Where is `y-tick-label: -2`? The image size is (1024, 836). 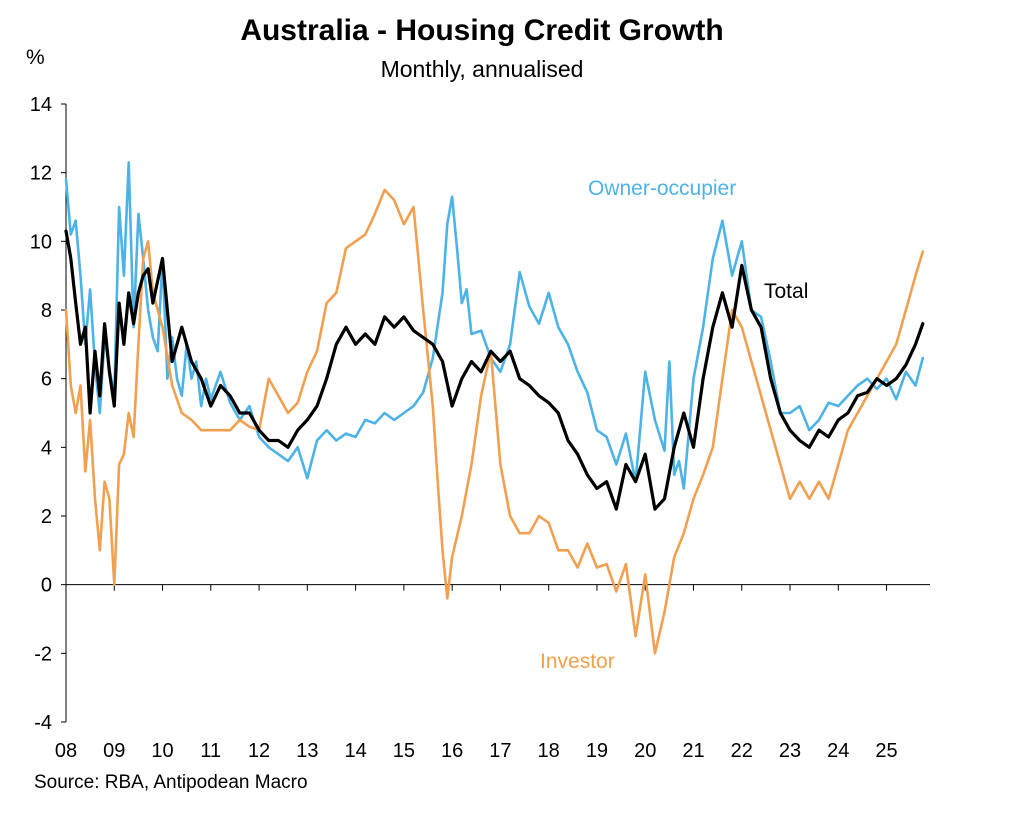 y-tick-label: -2 is located at coordinates (43, 654).